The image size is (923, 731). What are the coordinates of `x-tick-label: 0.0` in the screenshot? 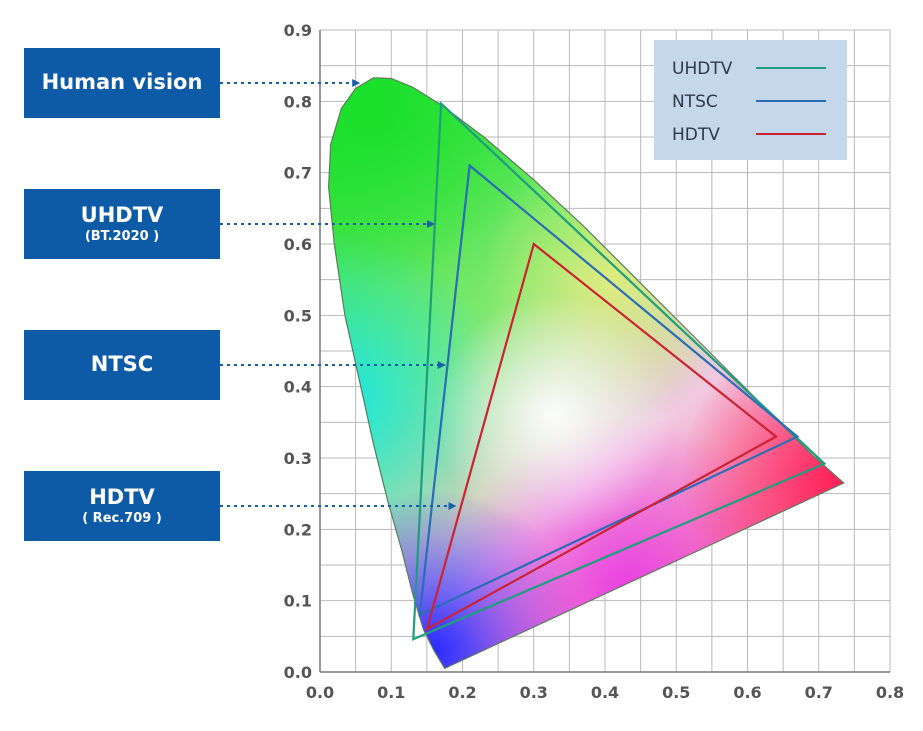 It's located at (320, 692).